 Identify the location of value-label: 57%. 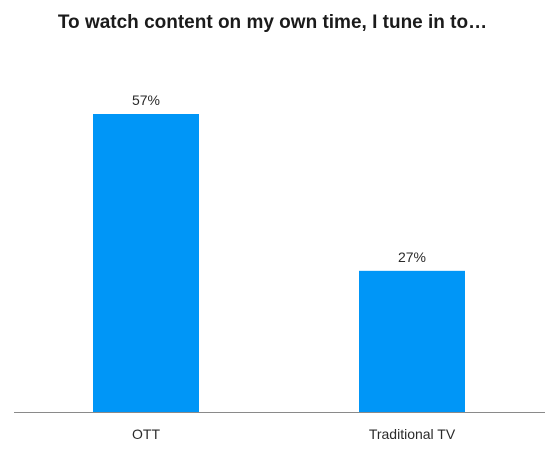
(146, 100).